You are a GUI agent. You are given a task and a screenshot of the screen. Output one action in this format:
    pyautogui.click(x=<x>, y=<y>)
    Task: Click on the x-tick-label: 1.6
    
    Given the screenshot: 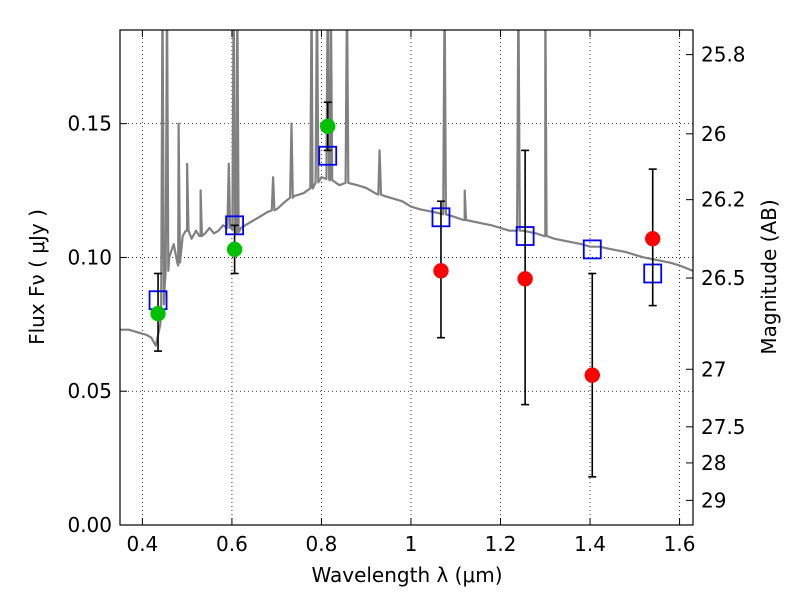 What is the action you would take?
    pyautogui.click(x=680, y=544)
    